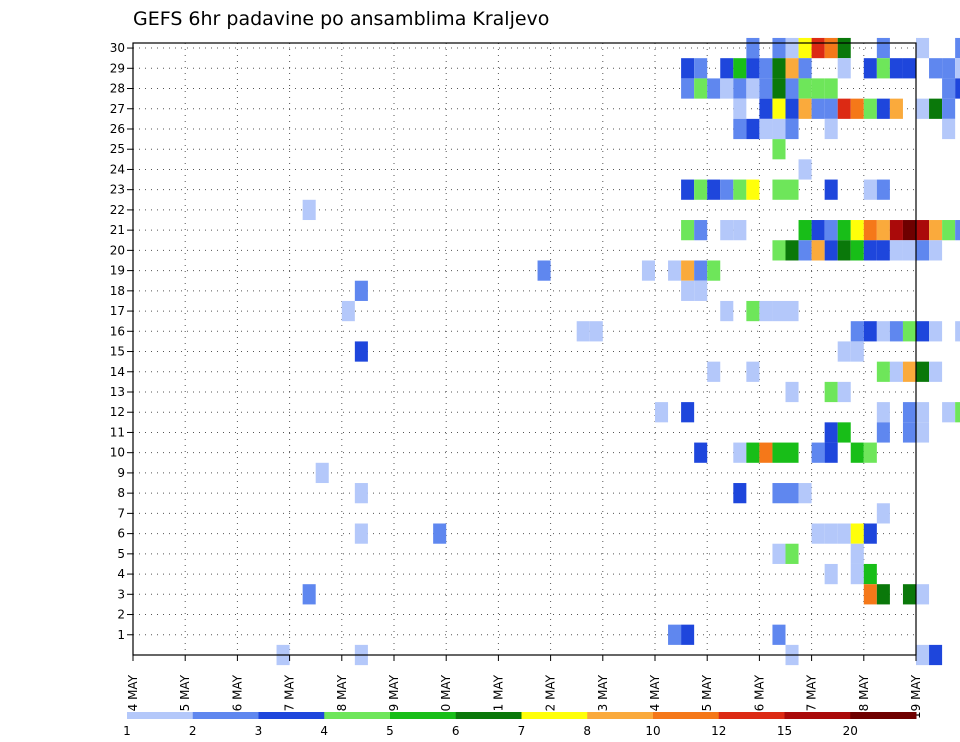  I want to click on y-tick-label: 26, so click(117, 129).